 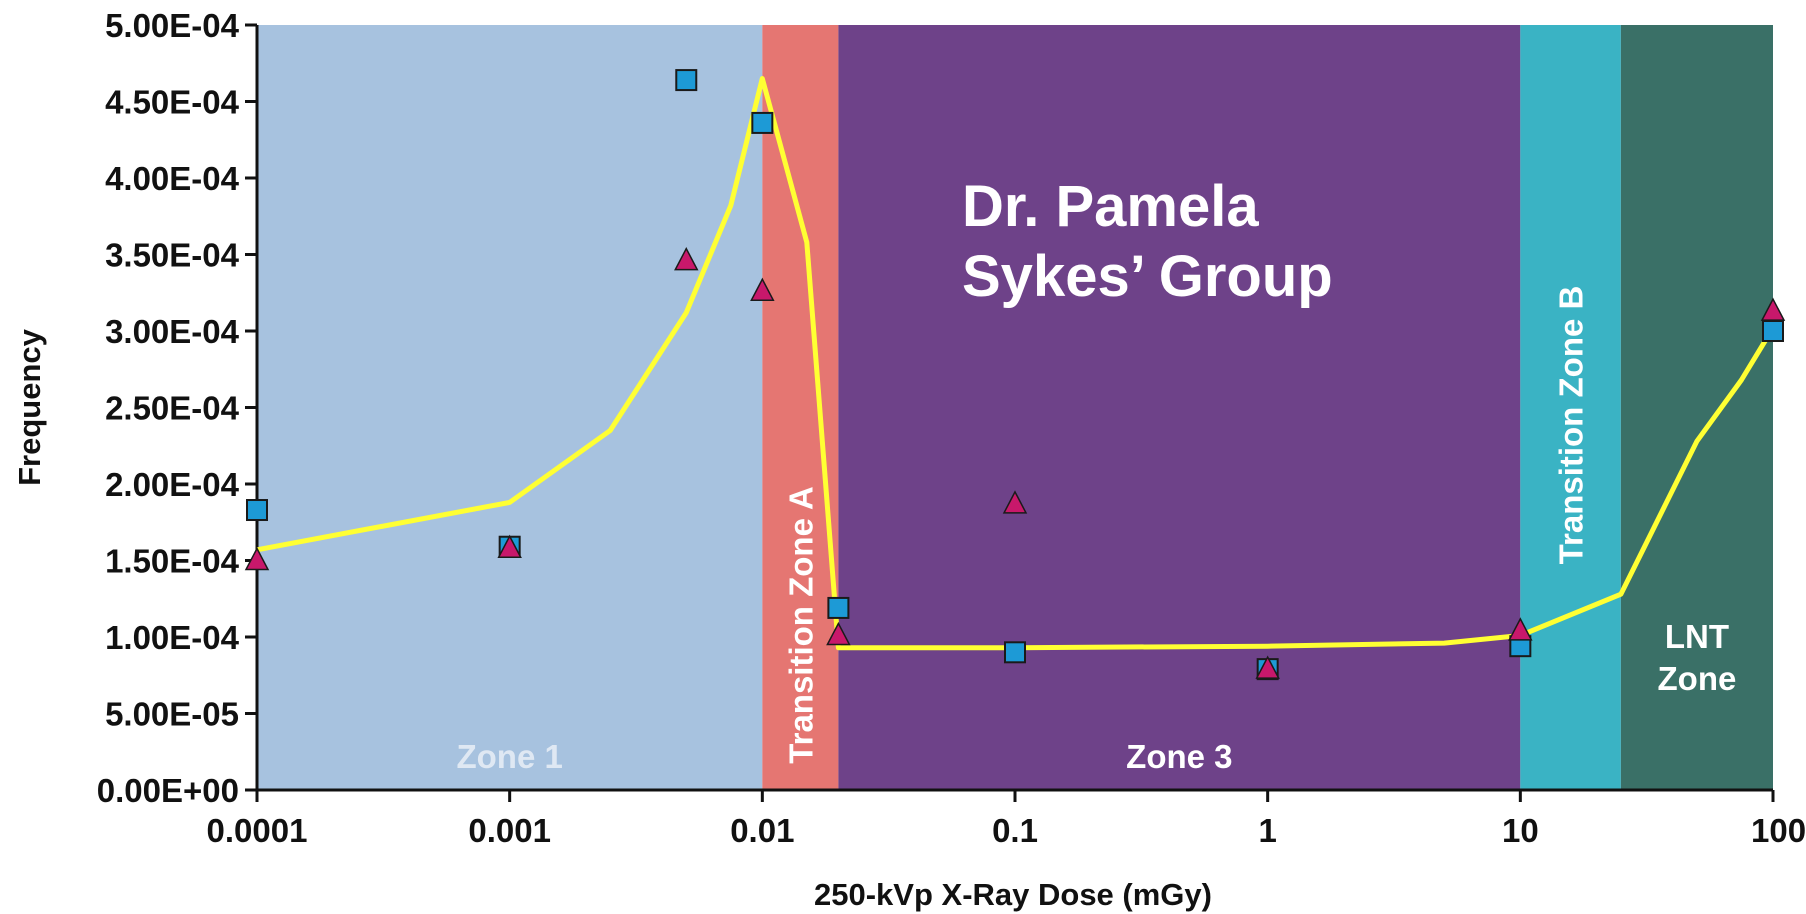 I want to click on zone-band-lnt-zone, so click(x=1696, y=407).